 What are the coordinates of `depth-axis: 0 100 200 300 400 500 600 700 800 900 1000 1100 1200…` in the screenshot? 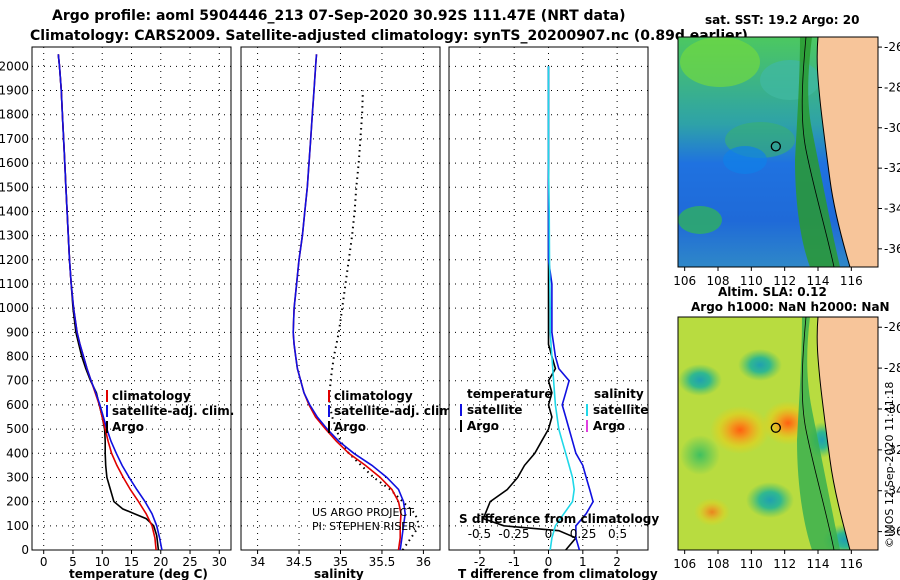 It's located at (14, 308).